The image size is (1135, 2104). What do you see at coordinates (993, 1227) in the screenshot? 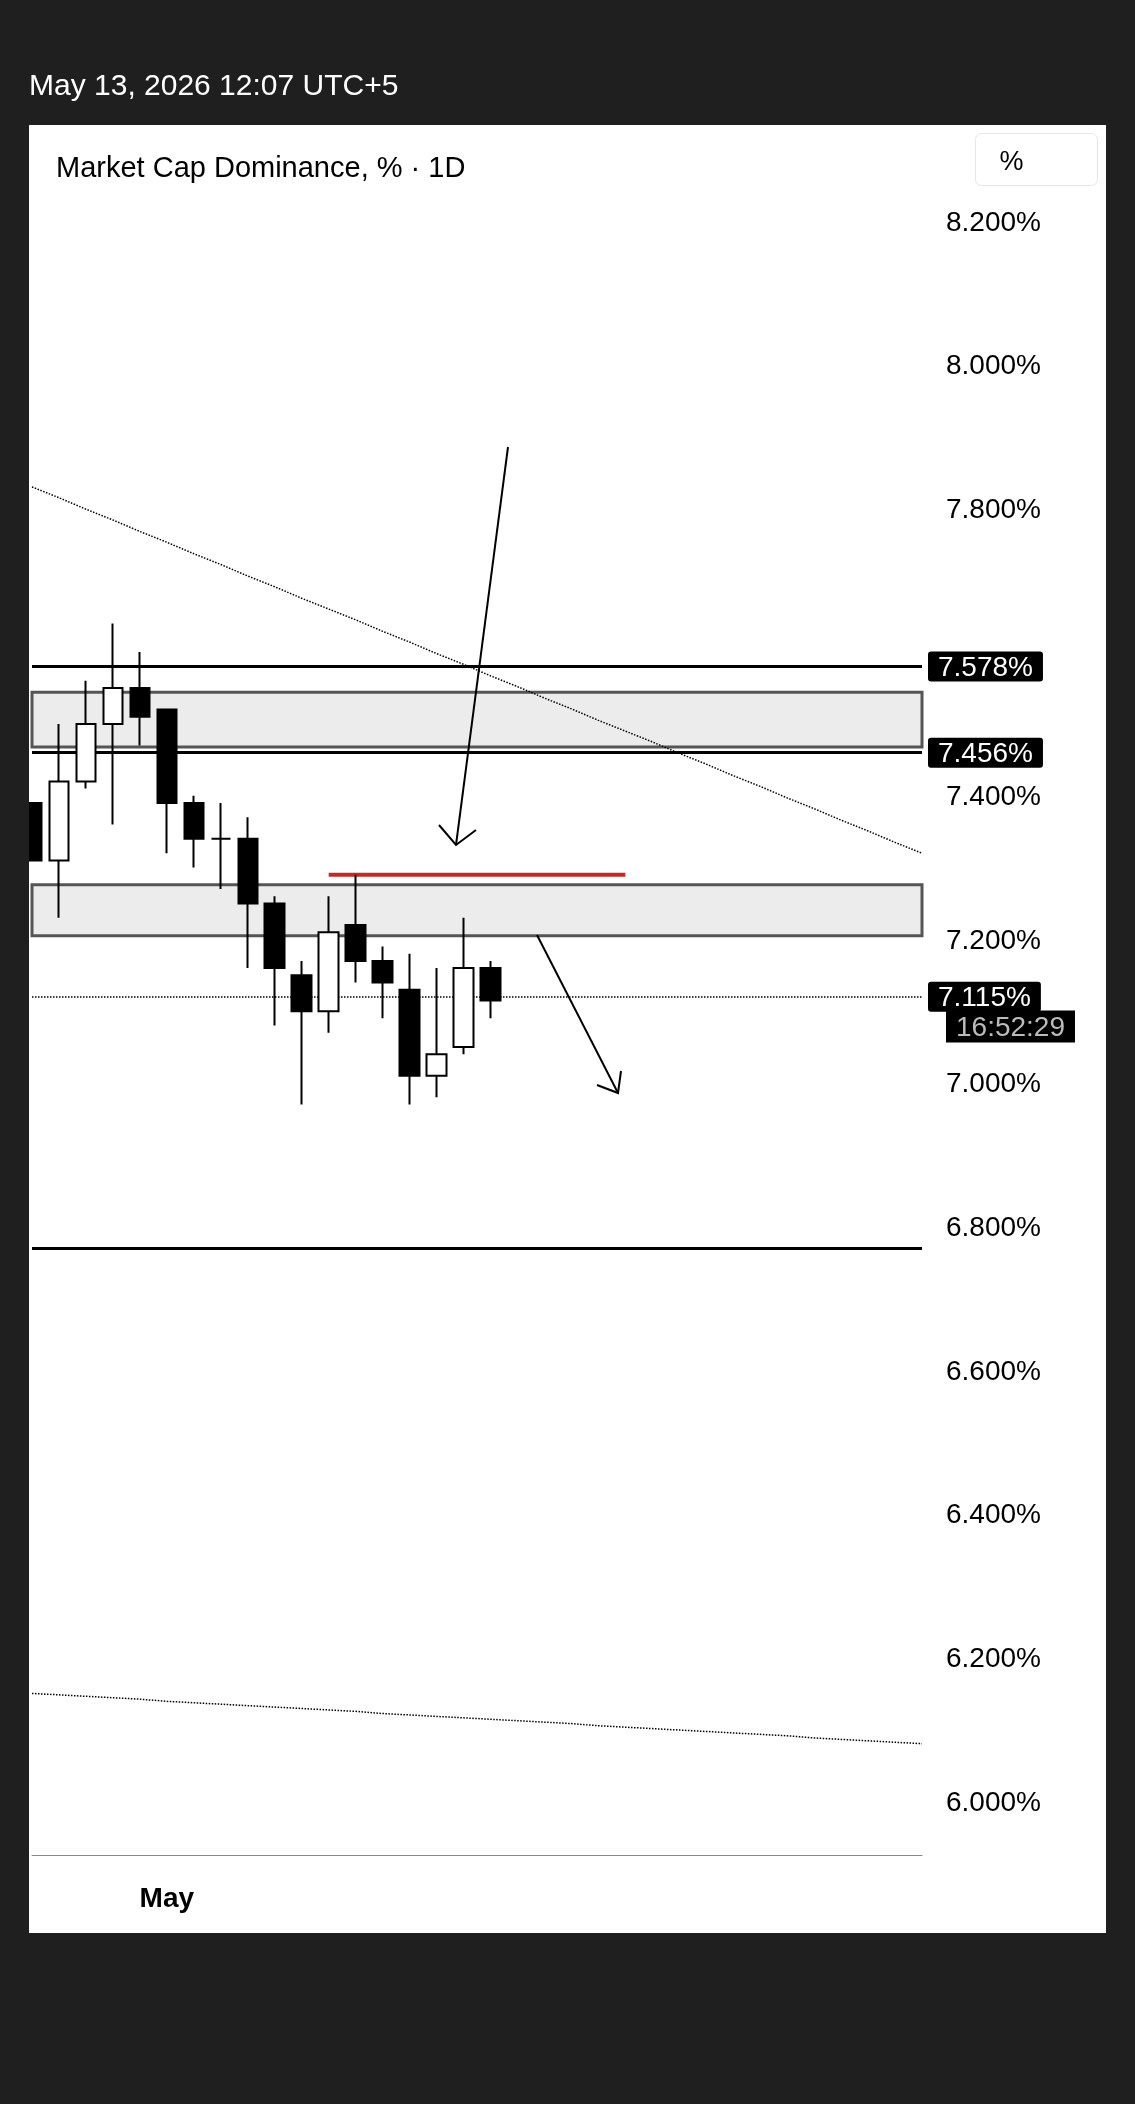
I see `y-tick-label: 6.800%` at bounding box center [993, 1227].